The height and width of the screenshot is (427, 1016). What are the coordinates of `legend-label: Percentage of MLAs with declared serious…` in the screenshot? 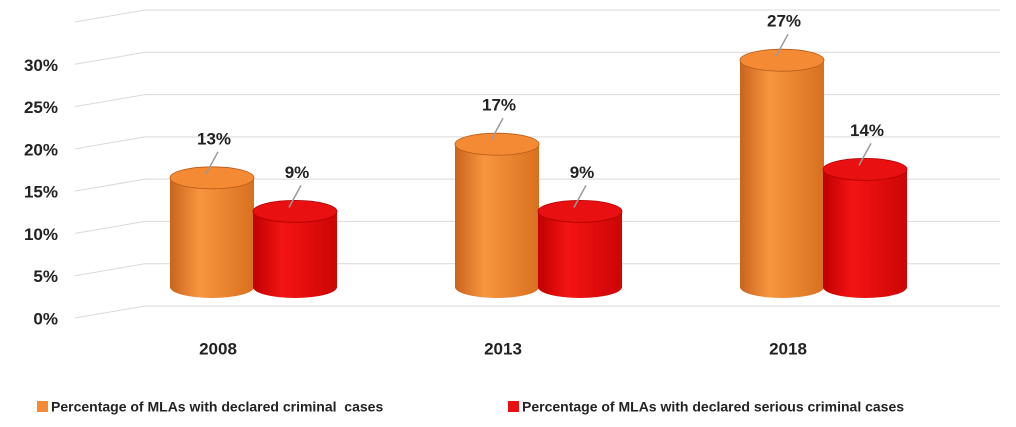 It's located at (713, 407).